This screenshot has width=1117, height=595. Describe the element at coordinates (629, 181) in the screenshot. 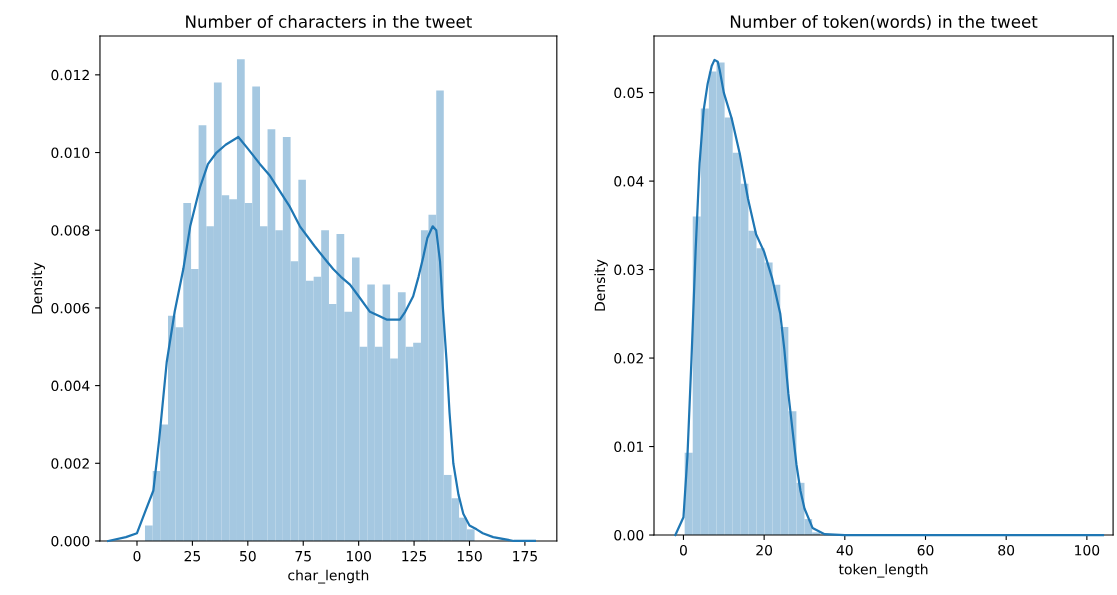

I see `y-tick-label: 0.04` at that location.